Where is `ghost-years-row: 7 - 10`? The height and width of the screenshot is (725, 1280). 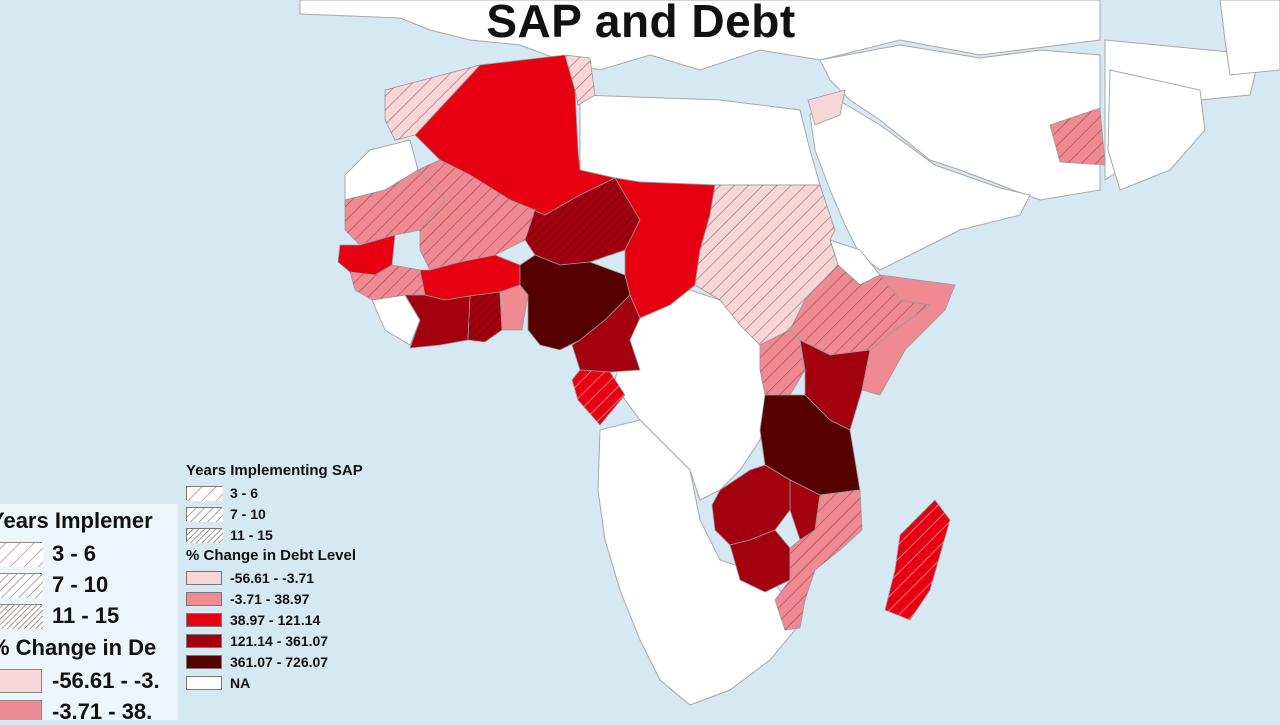 ghost-years-row: 7 - 10 is located at coordinates (89, 584).